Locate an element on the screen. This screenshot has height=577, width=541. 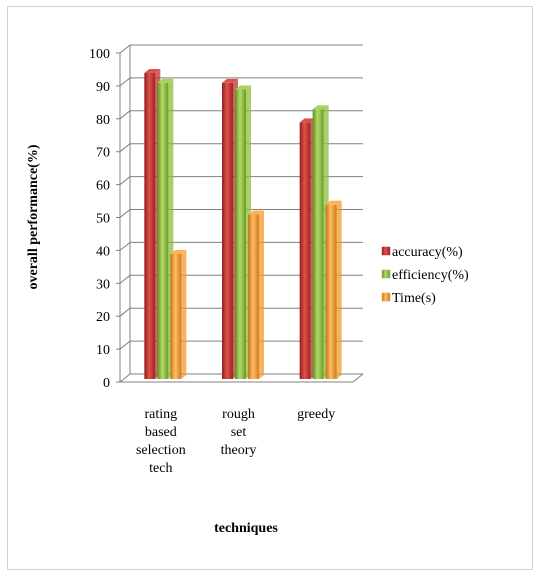
y-tick-labels: 0 10 20 30 40 50 60 70 80 90 100 is located at coordinates (99, 219).